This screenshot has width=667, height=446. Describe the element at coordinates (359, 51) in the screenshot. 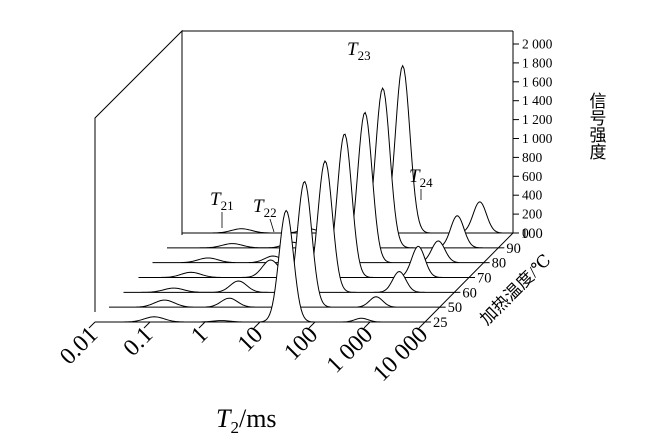

I see `peak-label-t23: T23` at that location.